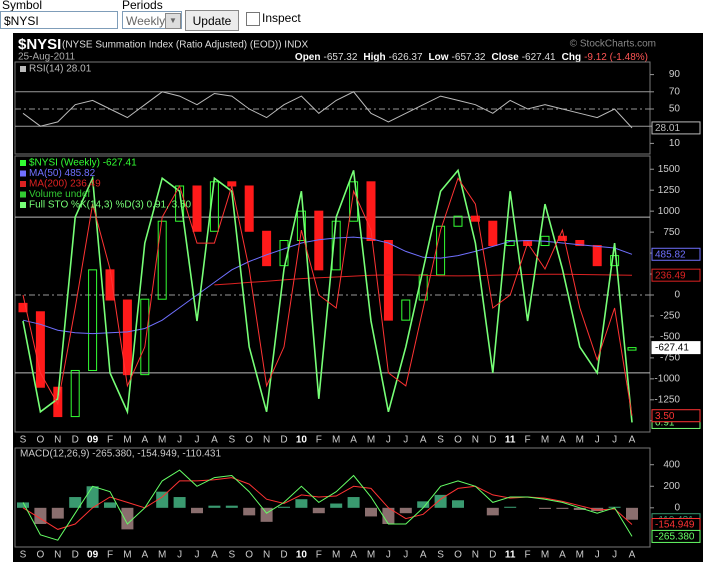 The height and width of the screenshot is (564, 707). Describe the element at coordinates (65, 184) in the screenshot. I see `legend-text: MA(200) 236.49` at that location.